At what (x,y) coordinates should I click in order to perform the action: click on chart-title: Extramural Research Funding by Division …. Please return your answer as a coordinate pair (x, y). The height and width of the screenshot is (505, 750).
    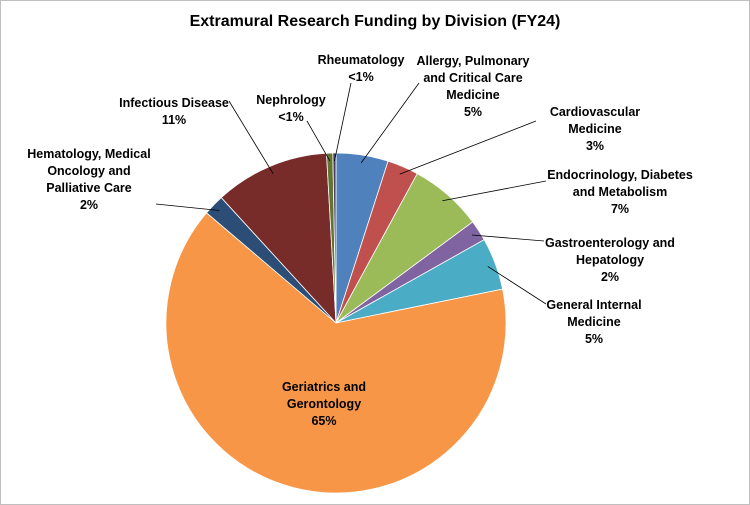
    Looking at the image, I should click on (375, 21).